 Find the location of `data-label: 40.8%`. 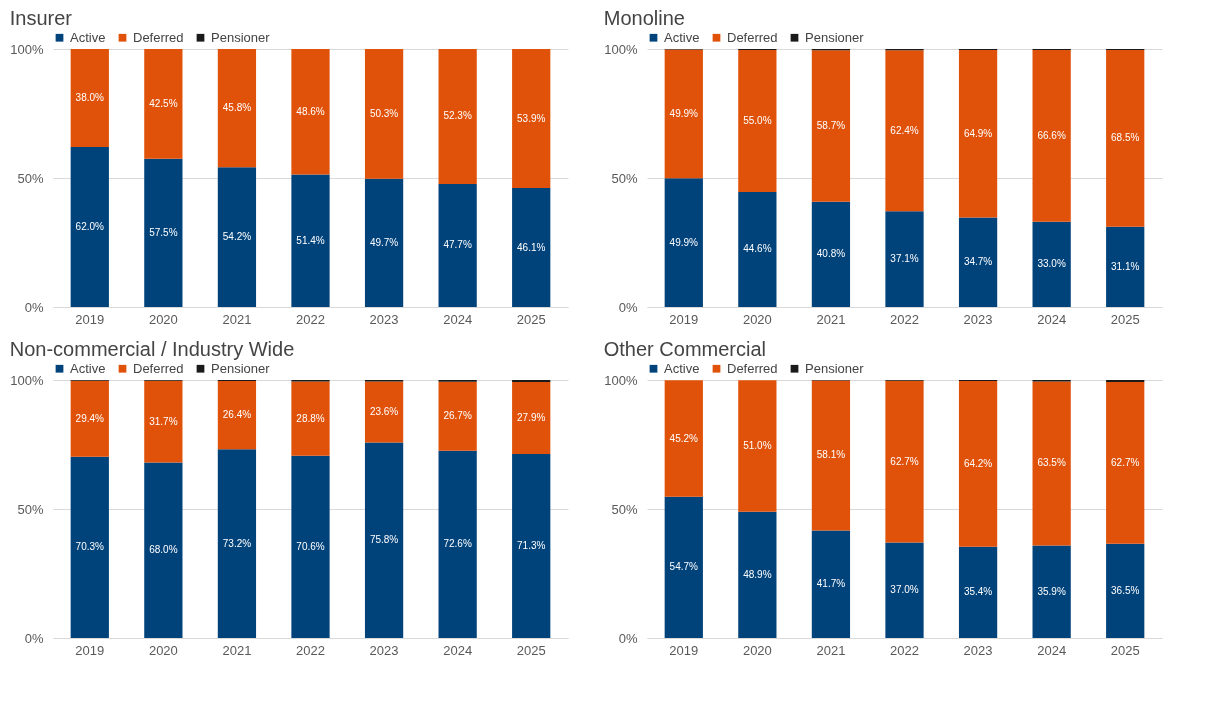

data-label: 40.8% is located at coordinates (831, 254).